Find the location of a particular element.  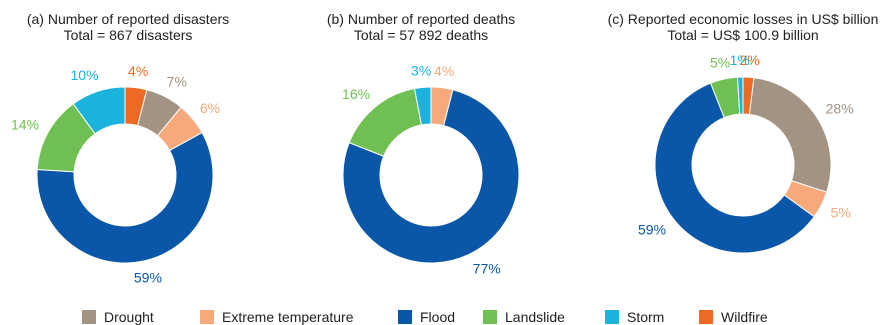

legend-swatch-landslide is located at coordinates (490, 316).